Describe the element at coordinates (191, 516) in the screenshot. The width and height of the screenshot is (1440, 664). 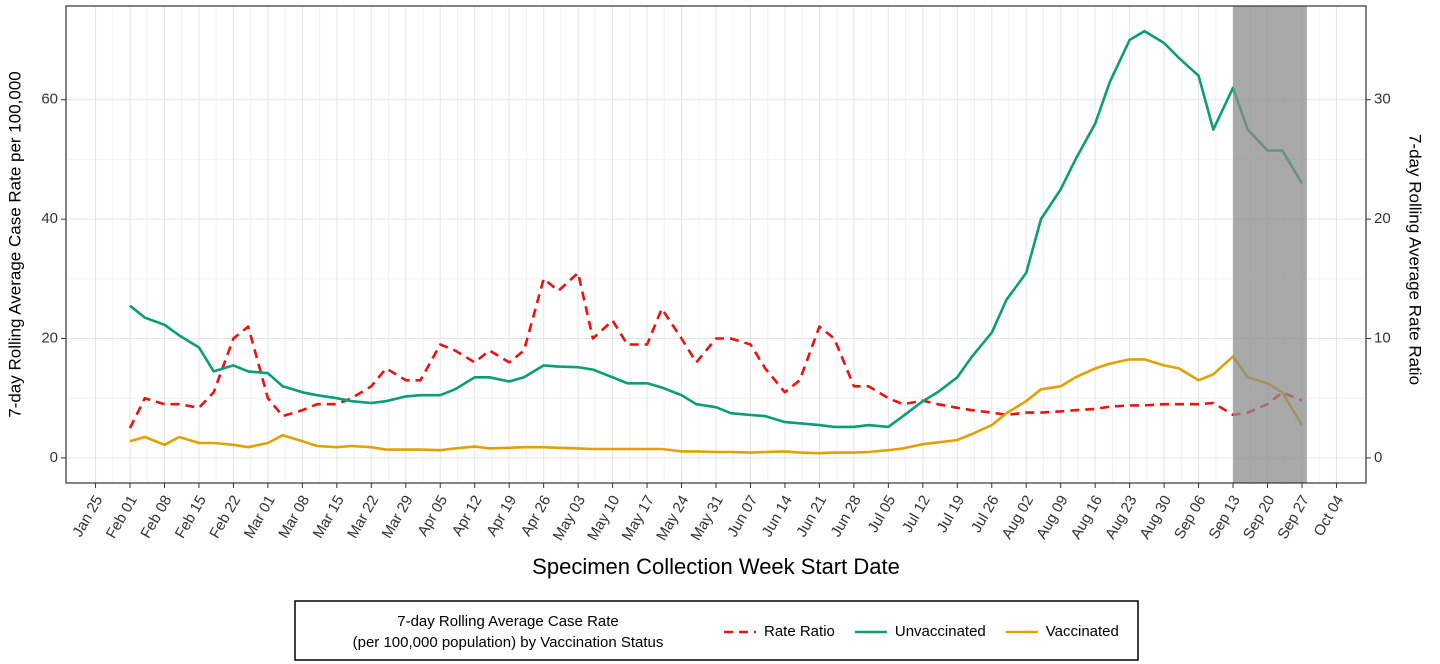
I see `x-tick-label: Feb 15` at that location.